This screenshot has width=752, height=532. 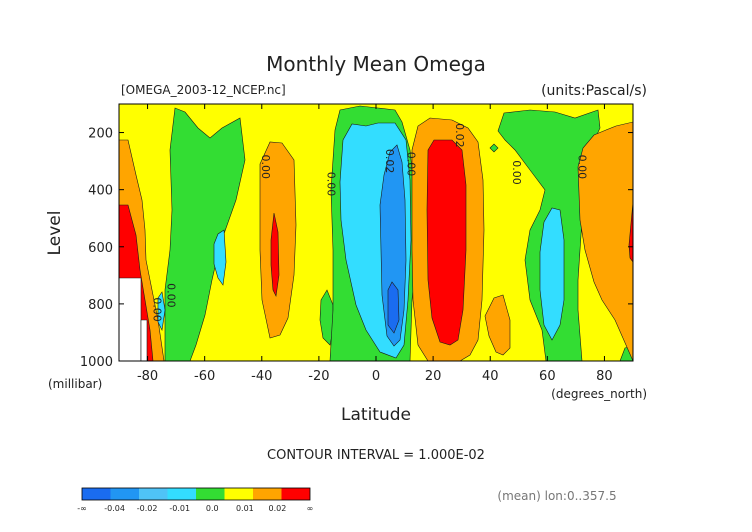 What do you see at coordinates (130, 319) in the screenshot?
I see `white-missing-terrain-a` at bounding box center [130, 319].